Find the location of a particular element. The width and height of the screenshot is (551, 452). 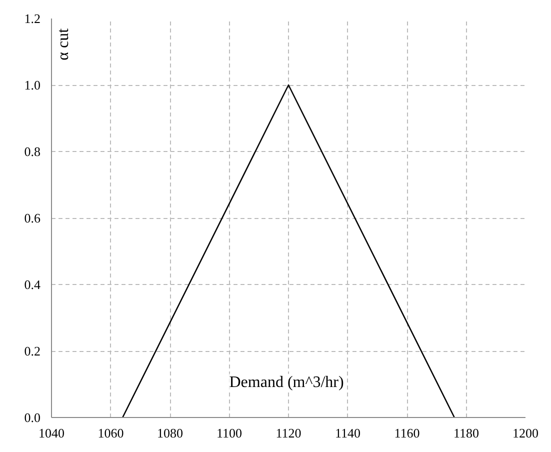

x-tick-label: 1060 is located at coordinates (111, 433).